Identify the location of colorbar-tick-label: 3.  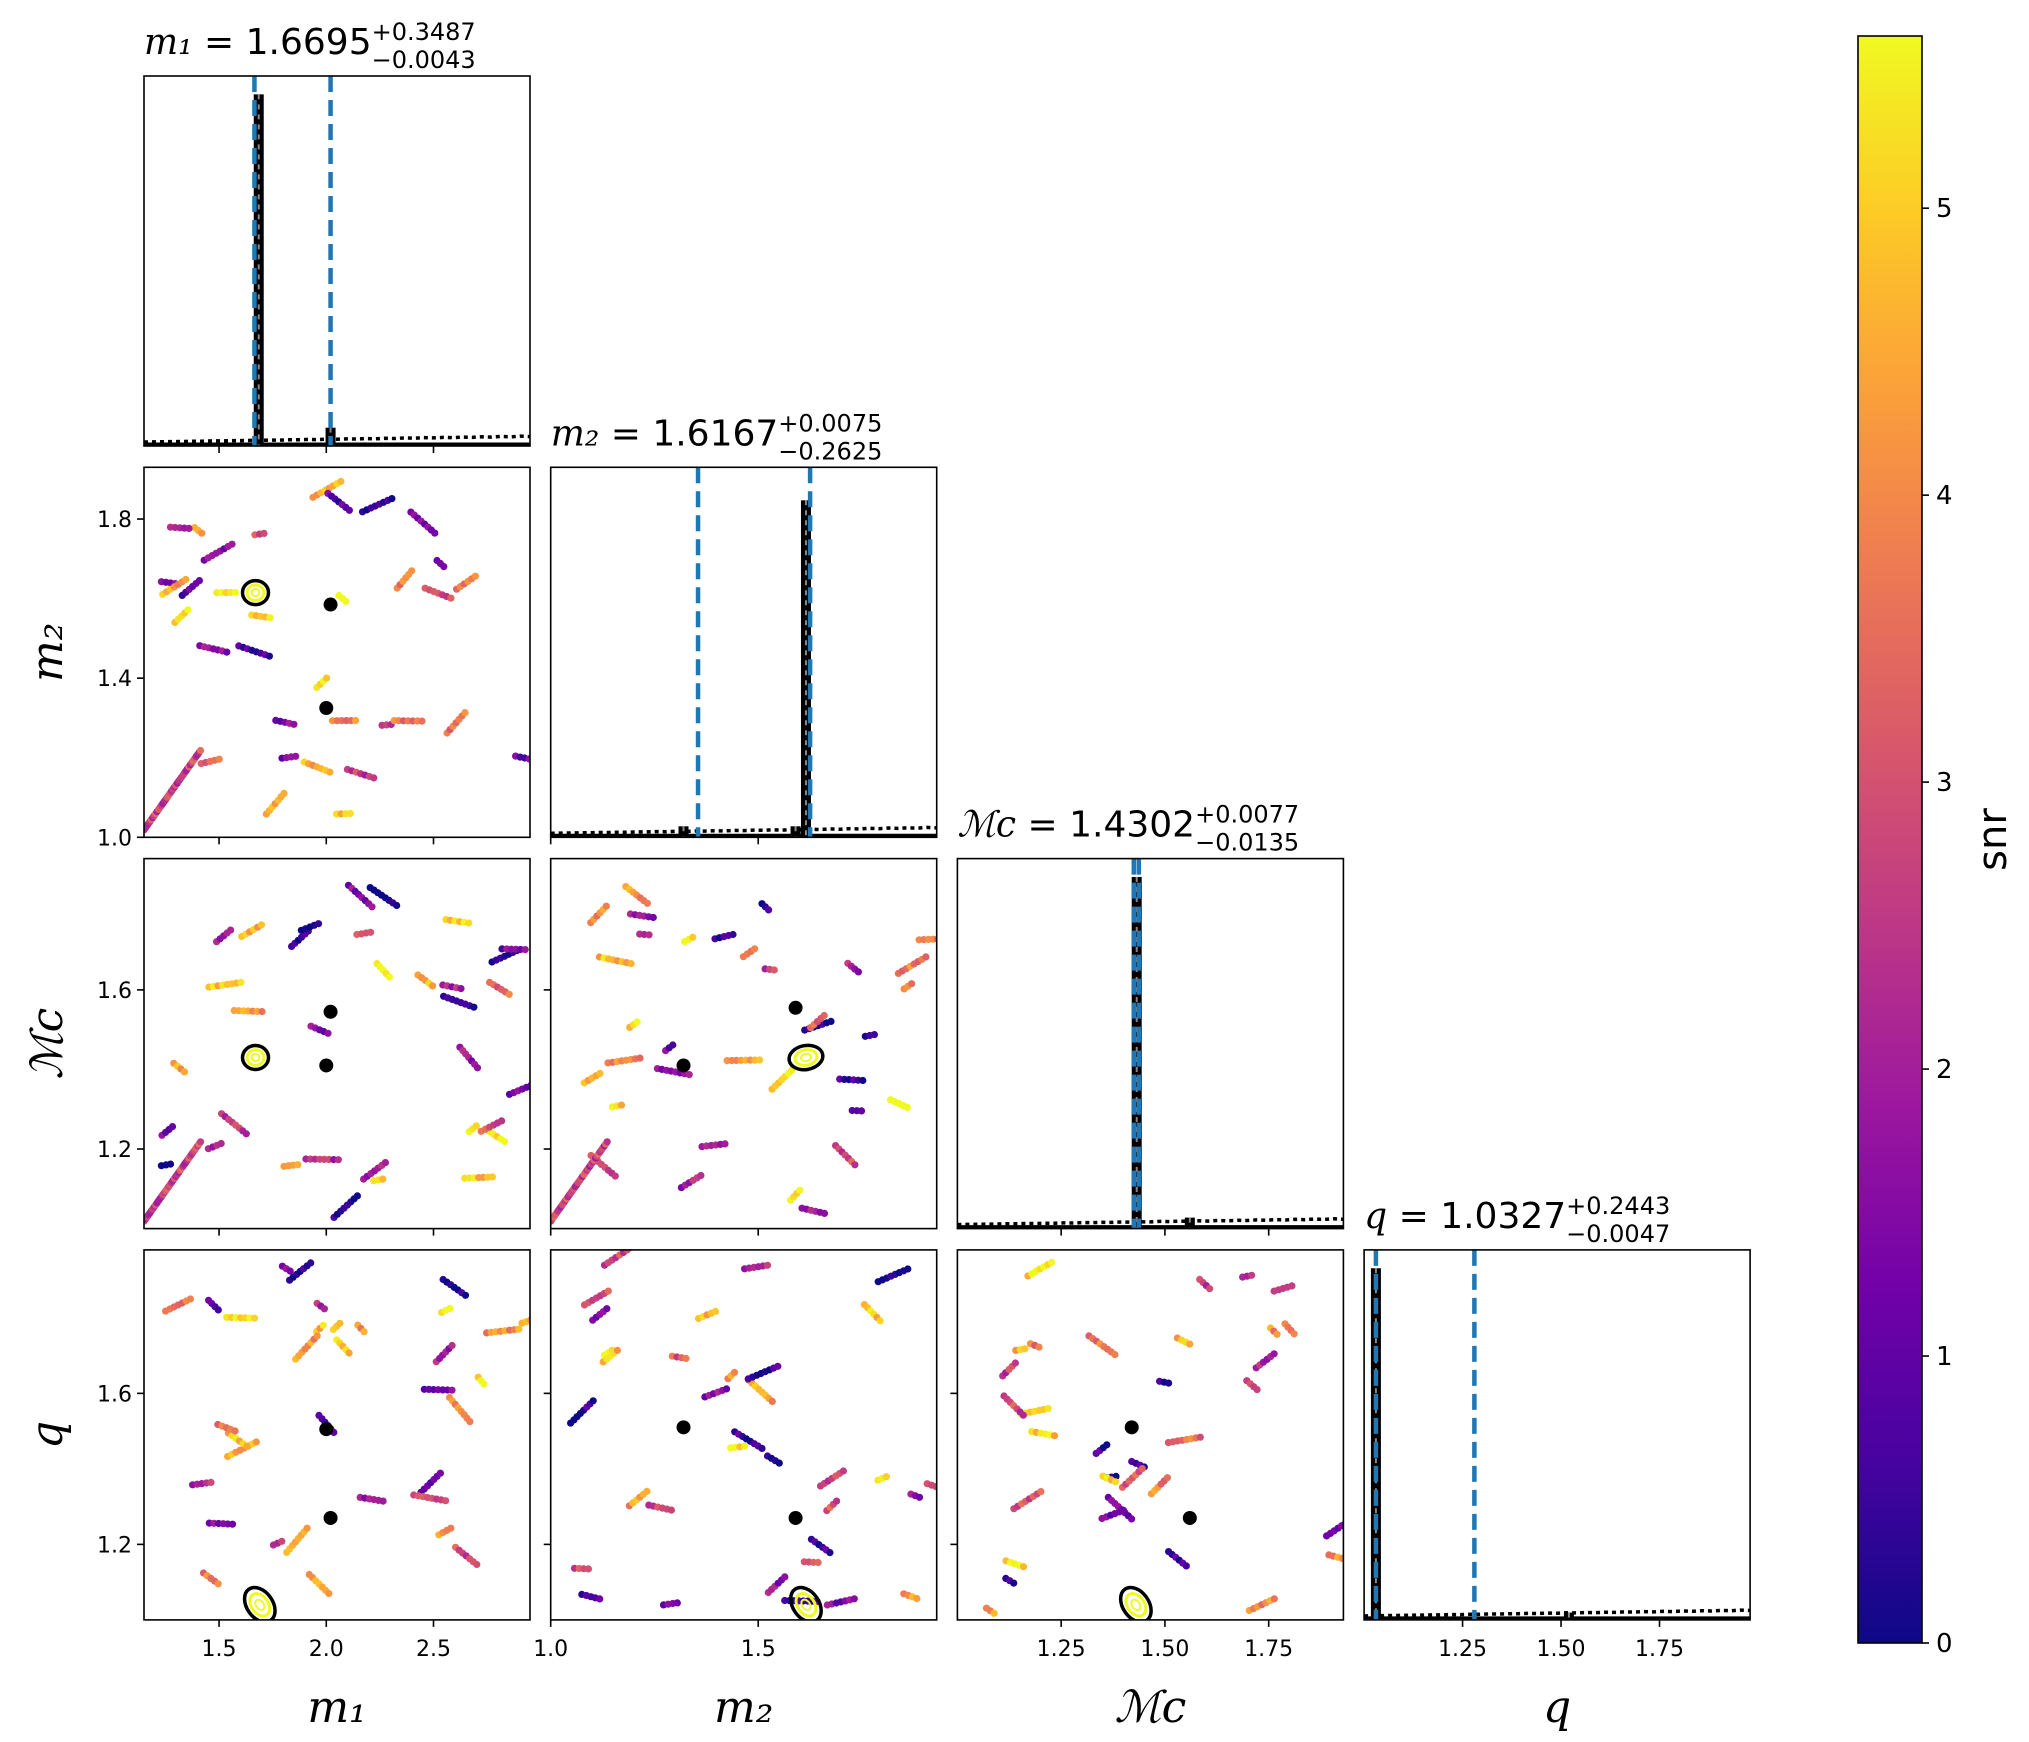
(1944, 783).